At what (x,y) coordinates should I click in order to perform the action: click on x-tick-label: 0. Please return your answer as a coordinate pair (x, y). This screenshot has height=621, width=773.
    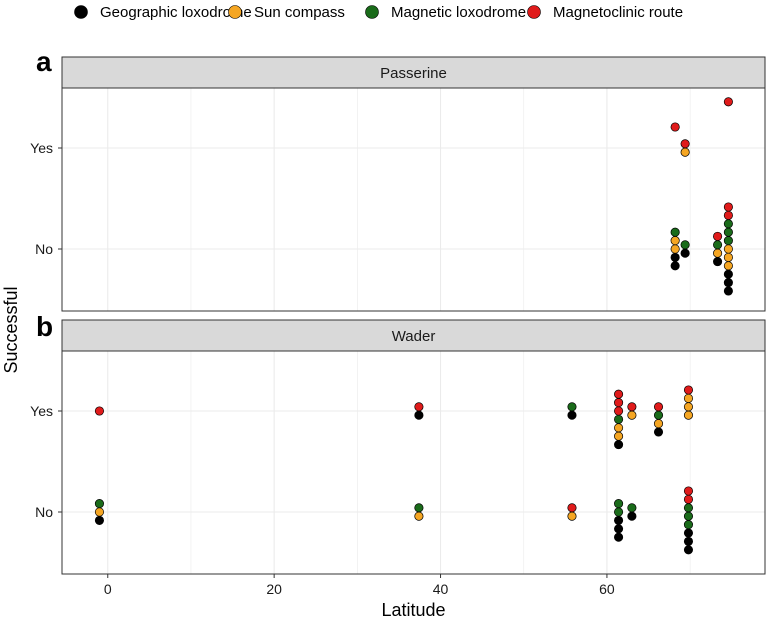
    Looking at the image, I should click on (108, 589).